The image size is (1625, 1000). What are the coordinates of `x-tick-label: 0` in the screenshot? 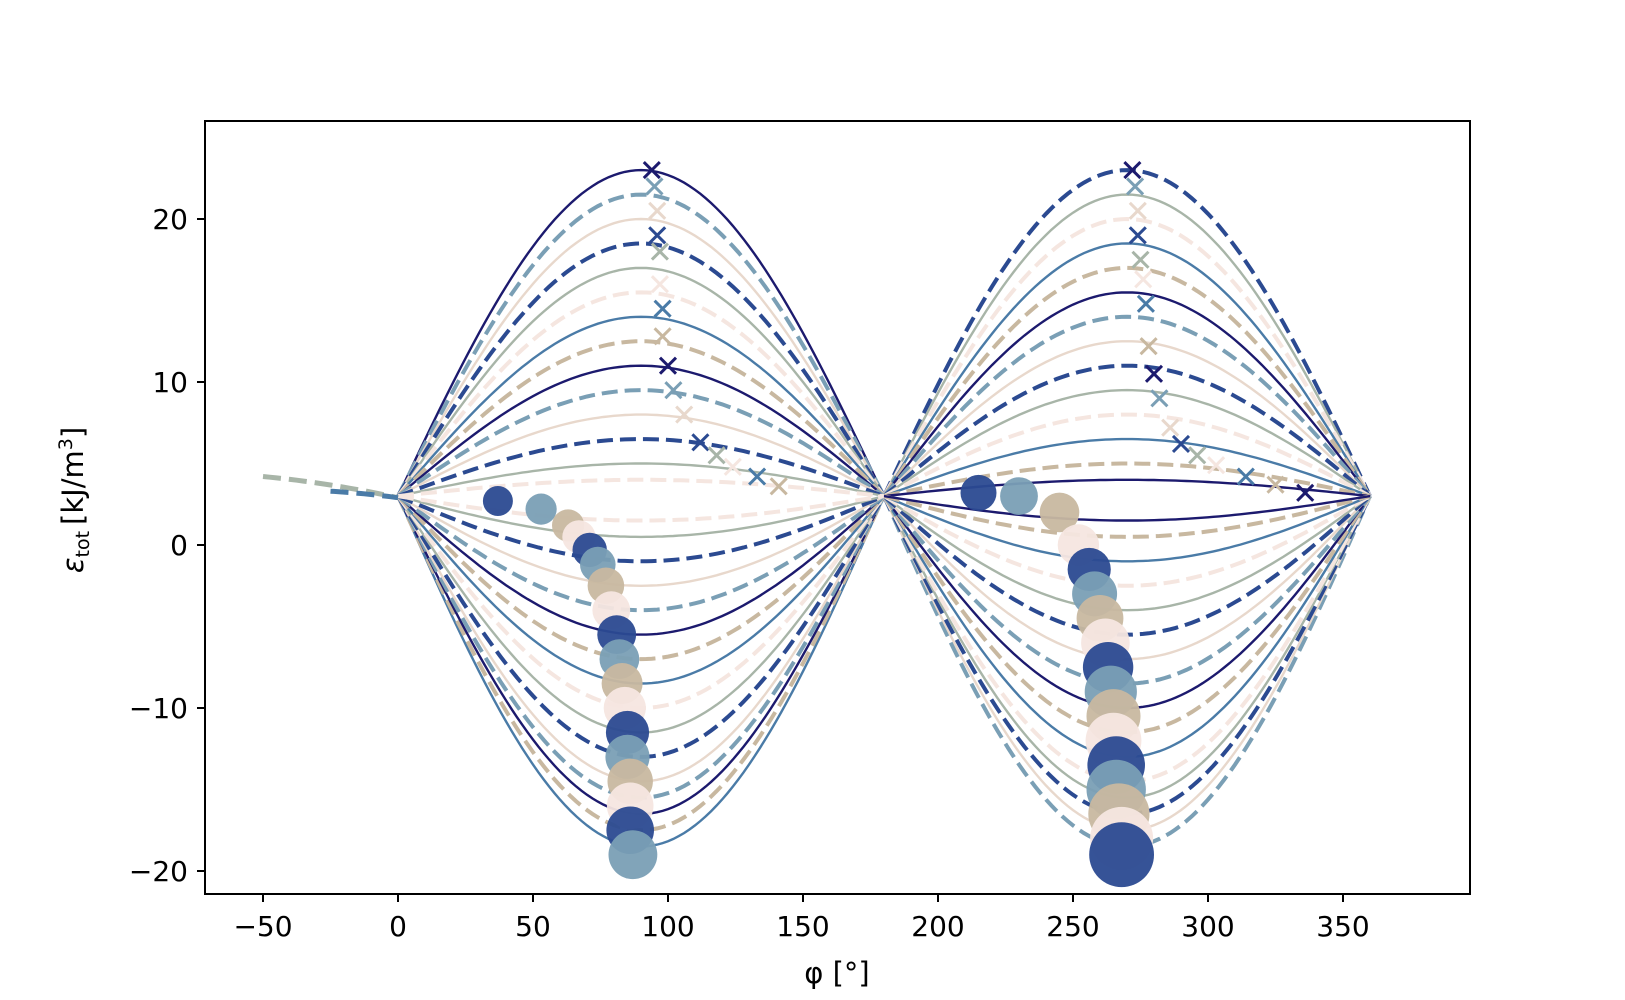 It's located at (398, 926).